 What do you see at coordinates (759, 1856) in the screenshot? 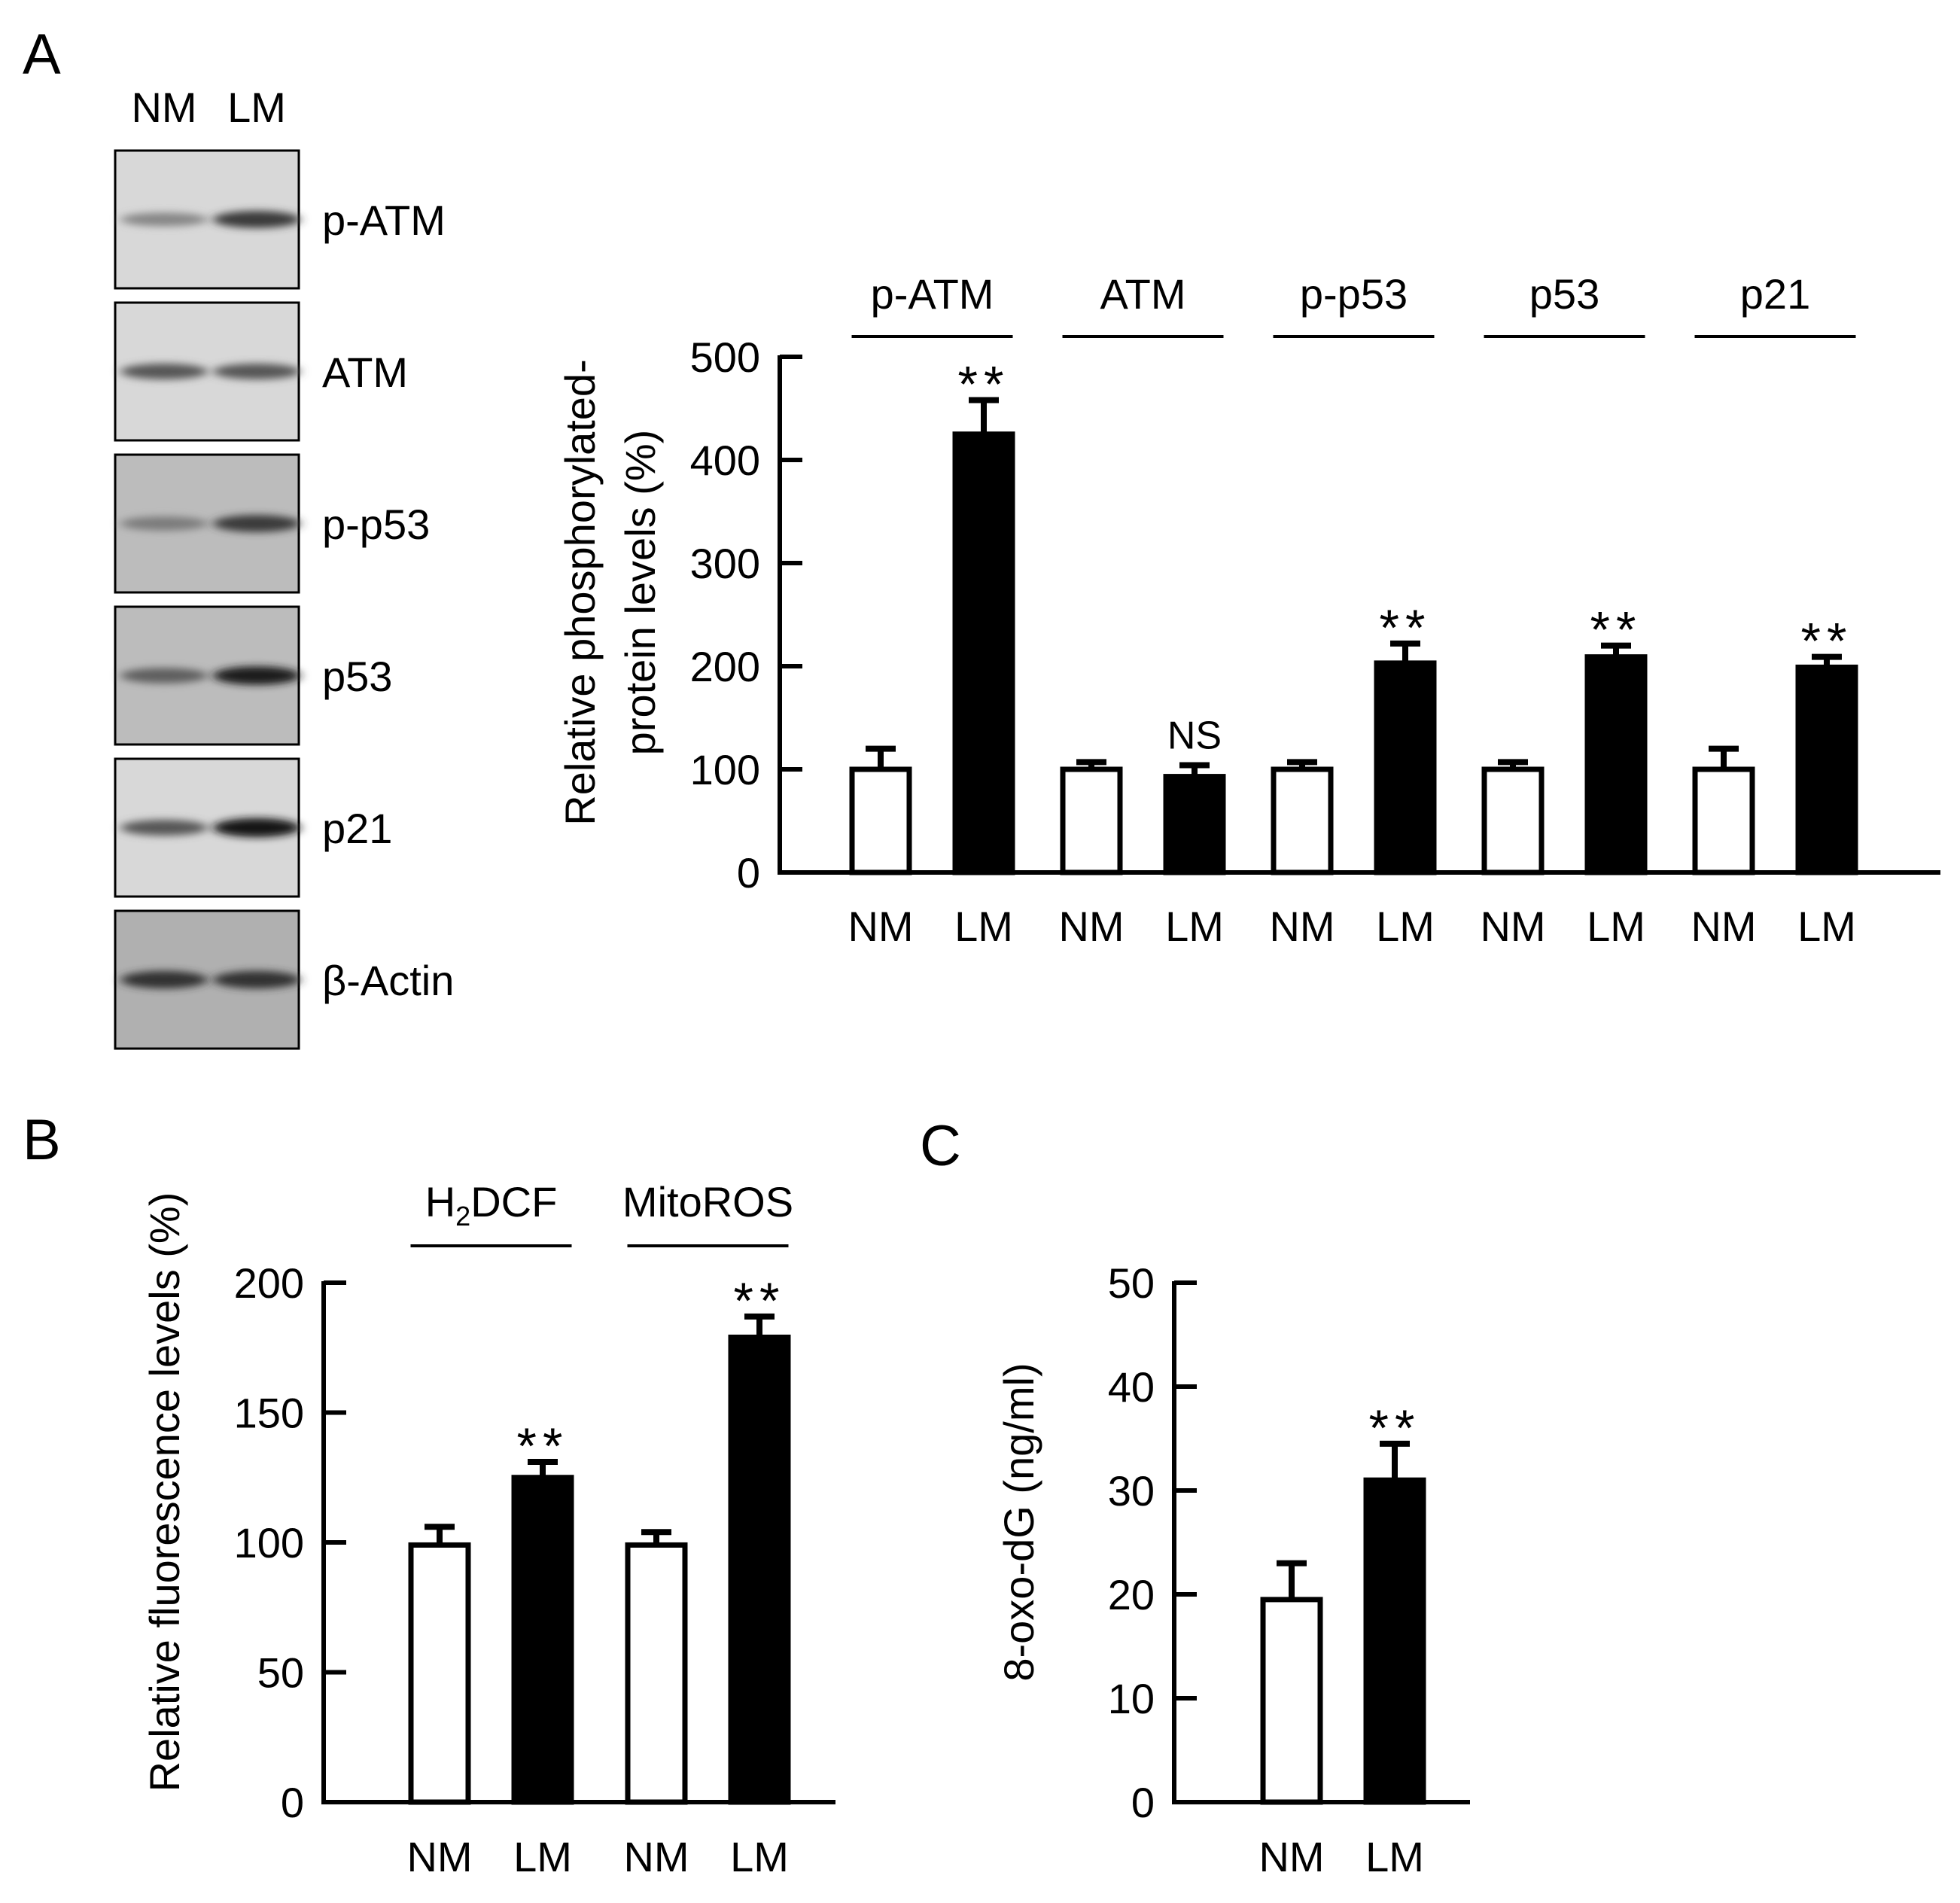
I see `x-label-mitoros-lm: LM` at bounding box center [759, 1856].